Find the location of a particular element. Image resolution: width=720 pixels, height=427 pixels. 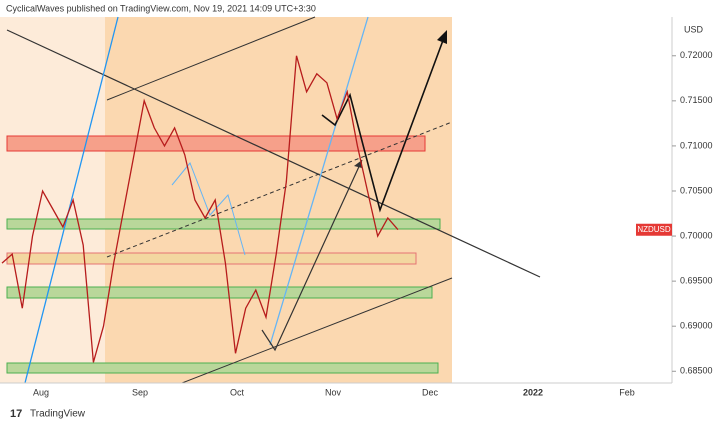

footer: TradingView is located at coordinates (58, 414).